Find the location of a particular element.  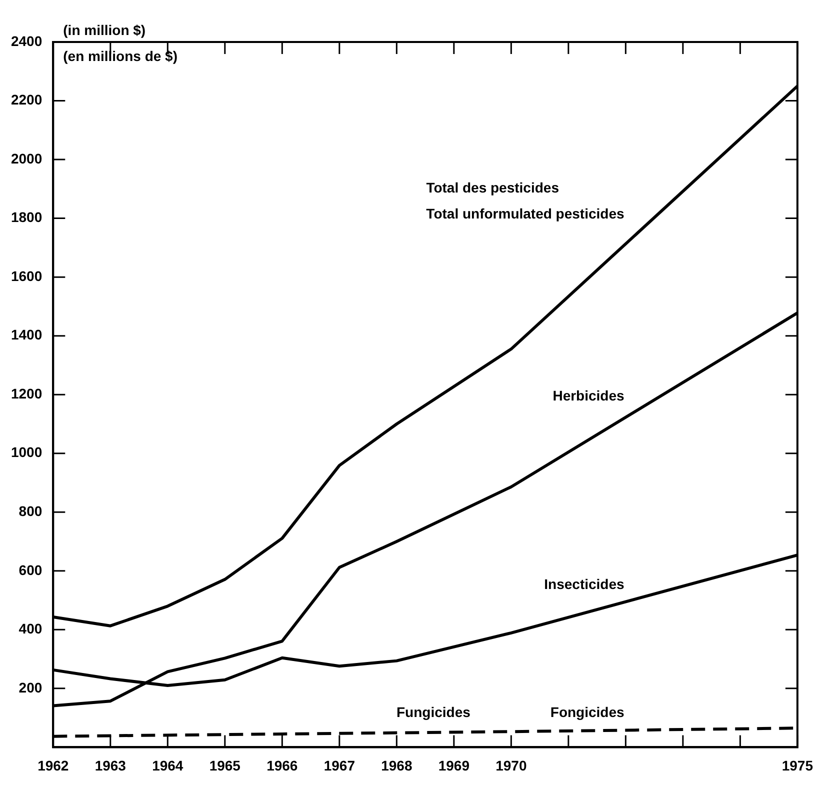

annotation: Fungicides is located at coordinates (433, 712).